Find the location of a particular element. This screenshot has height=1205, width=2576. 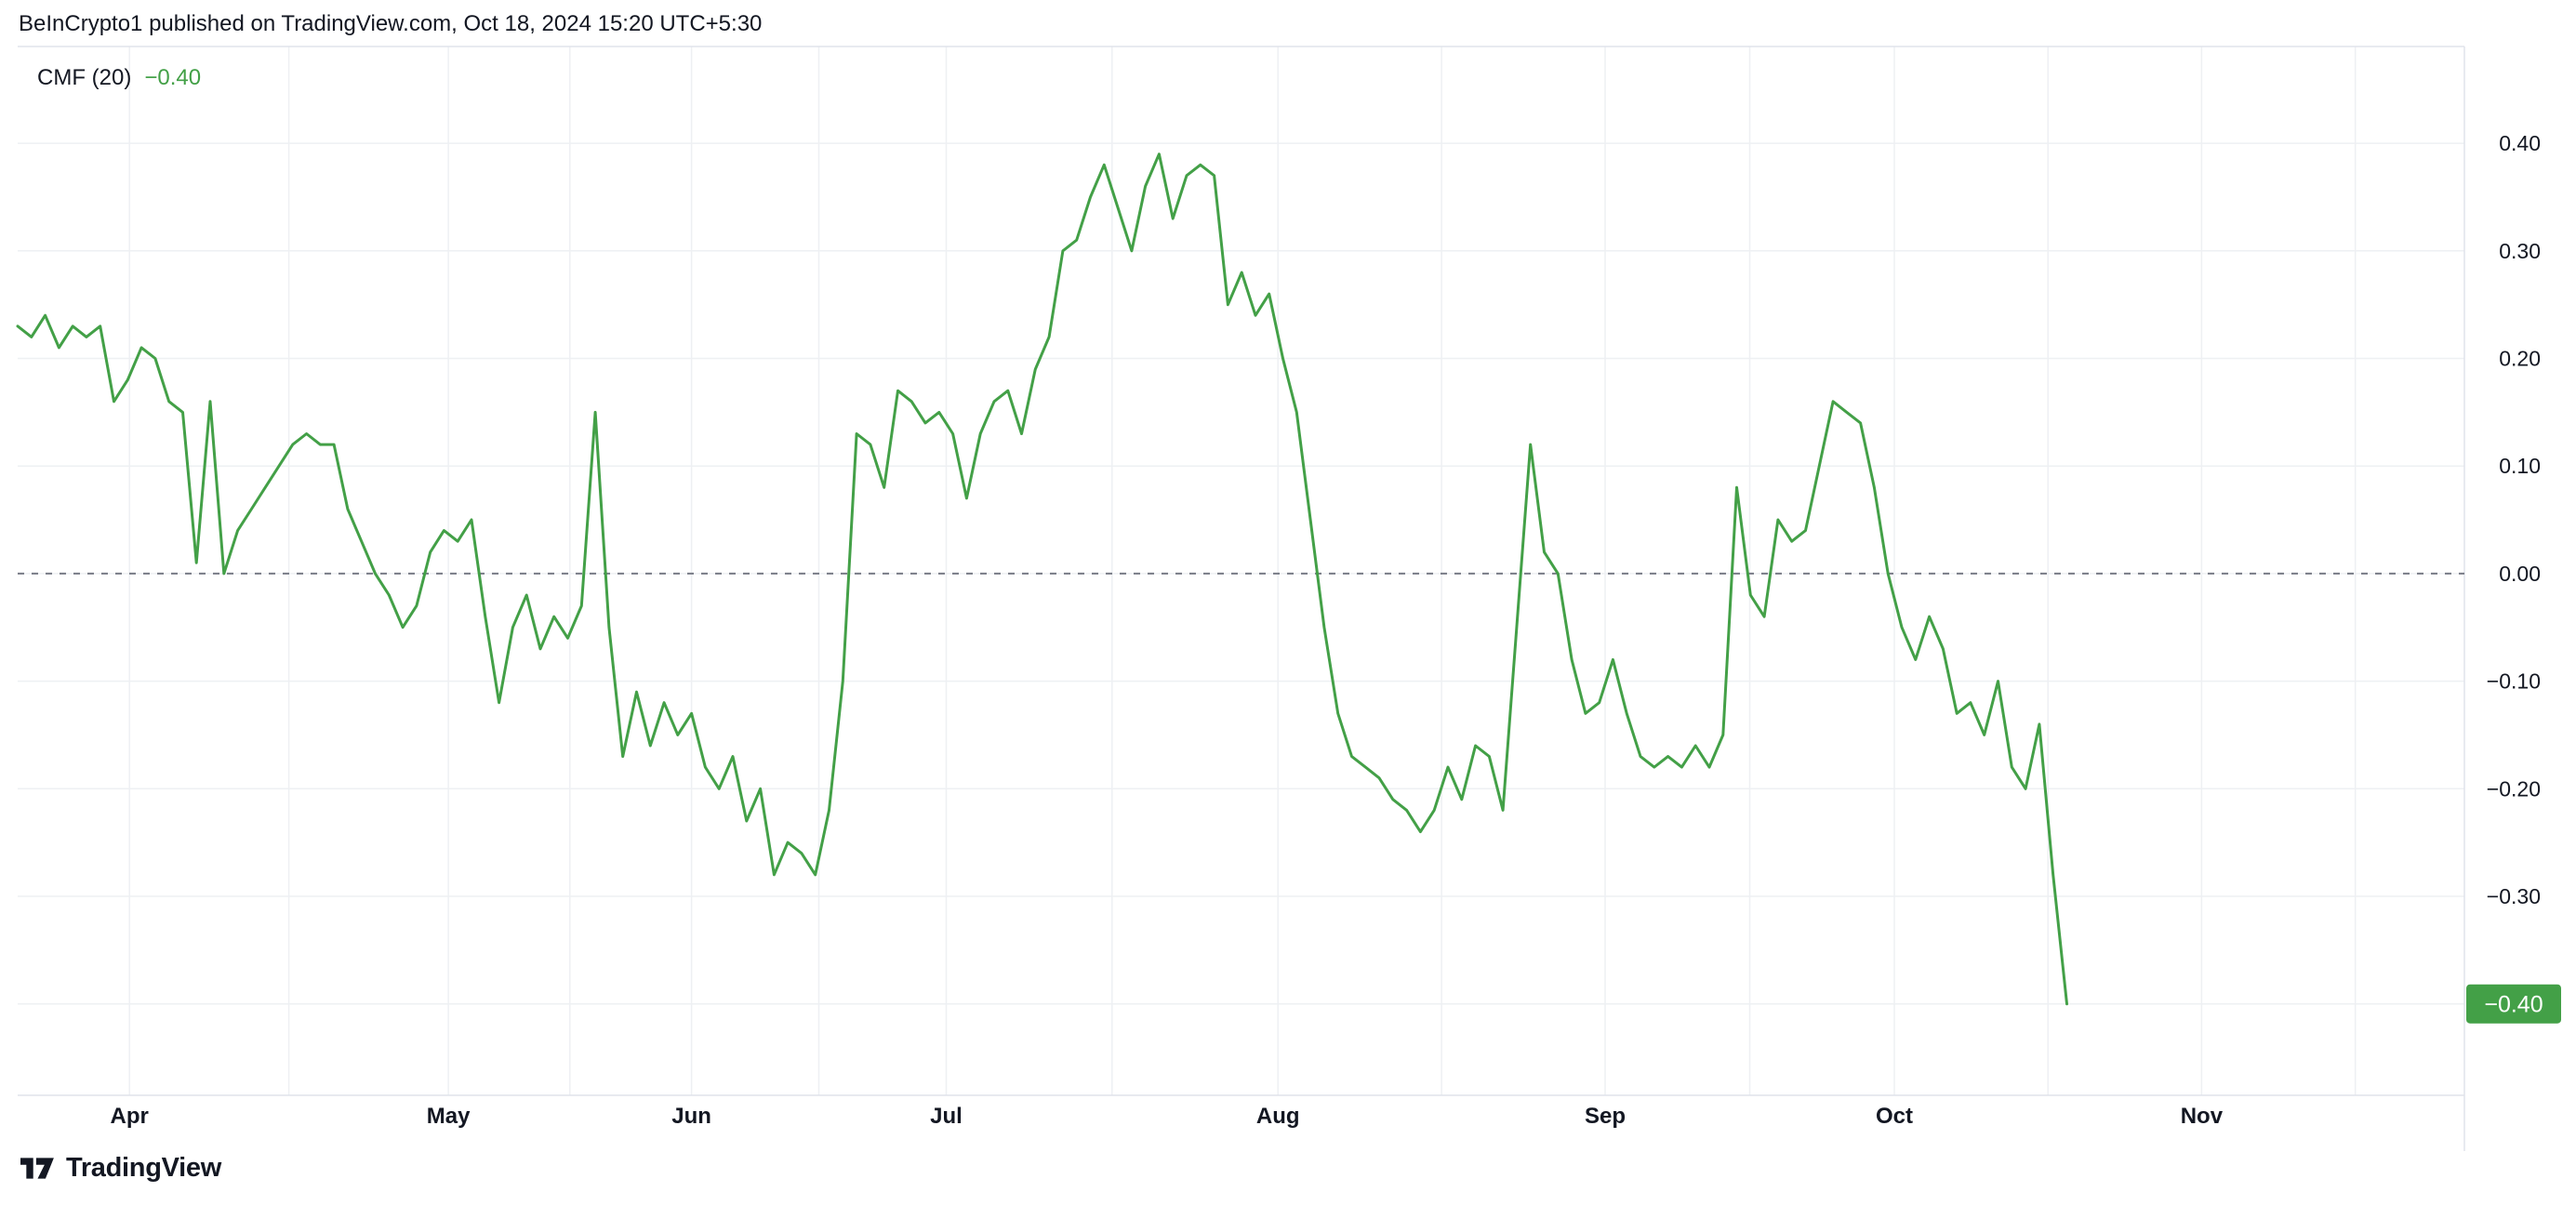

tradingview-logo-icon is located at coordinates (37, 1168).